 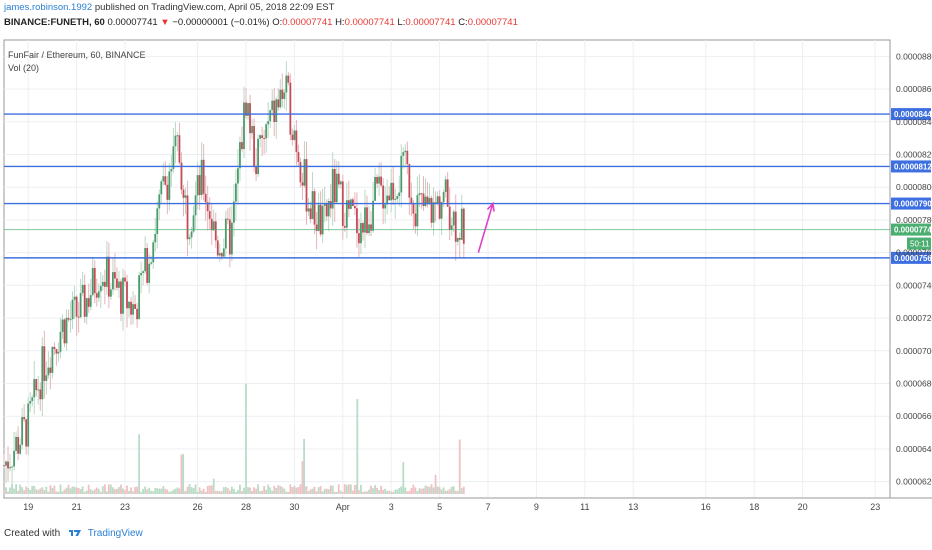 What do you see at coordinates (48, 7) in the screenshot?
I see `author-link: james.robinson.1992` at bounding box center [48, 7].